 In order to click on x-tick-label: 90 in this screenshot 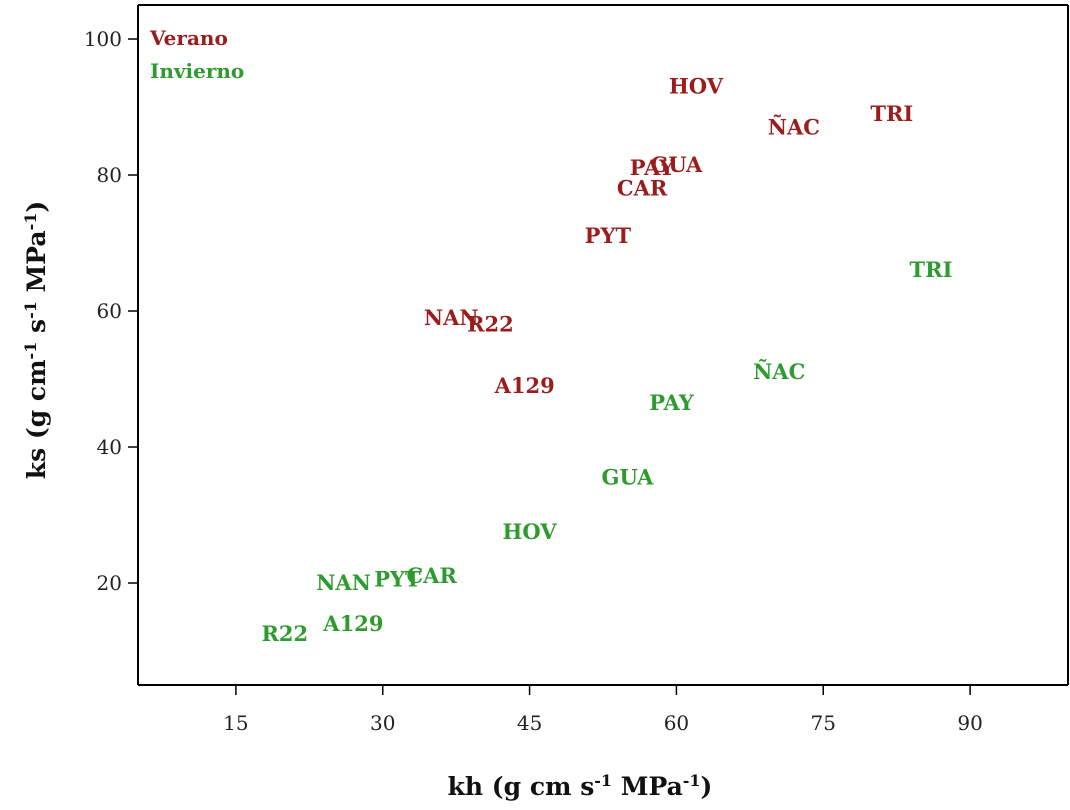, I will do `click(969, 723)`.